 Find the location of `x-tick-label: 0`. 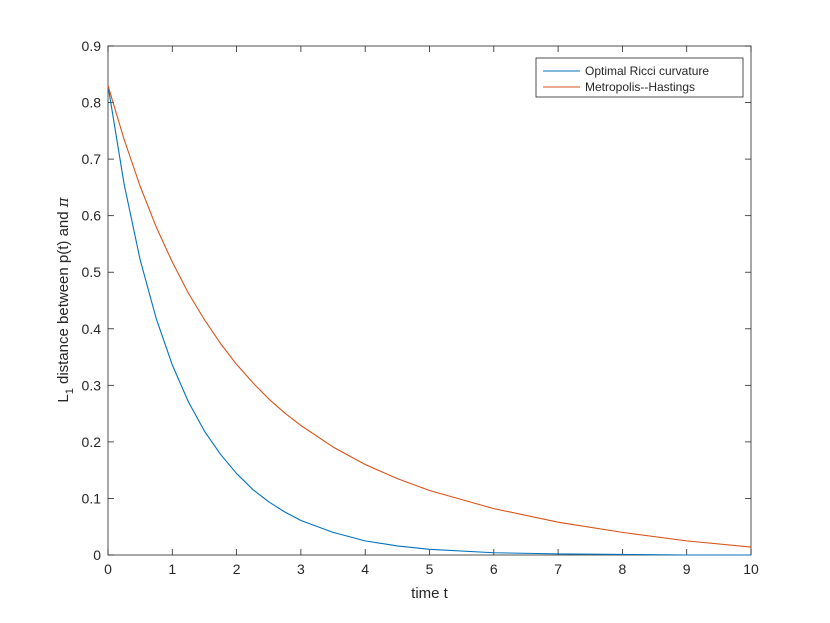

x-tick-label: 0 is located at coordinates (108, 569).